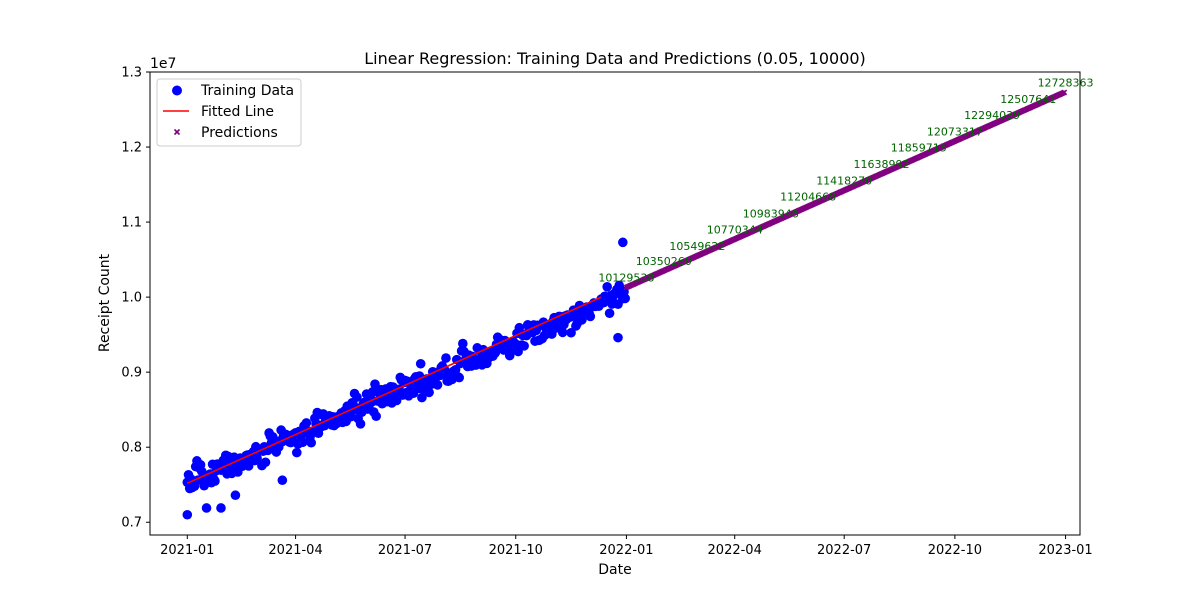 The width and height of the screenshot is (1200, 604). I want to click on x-tick-label: 2022-04, so click(735, 550).